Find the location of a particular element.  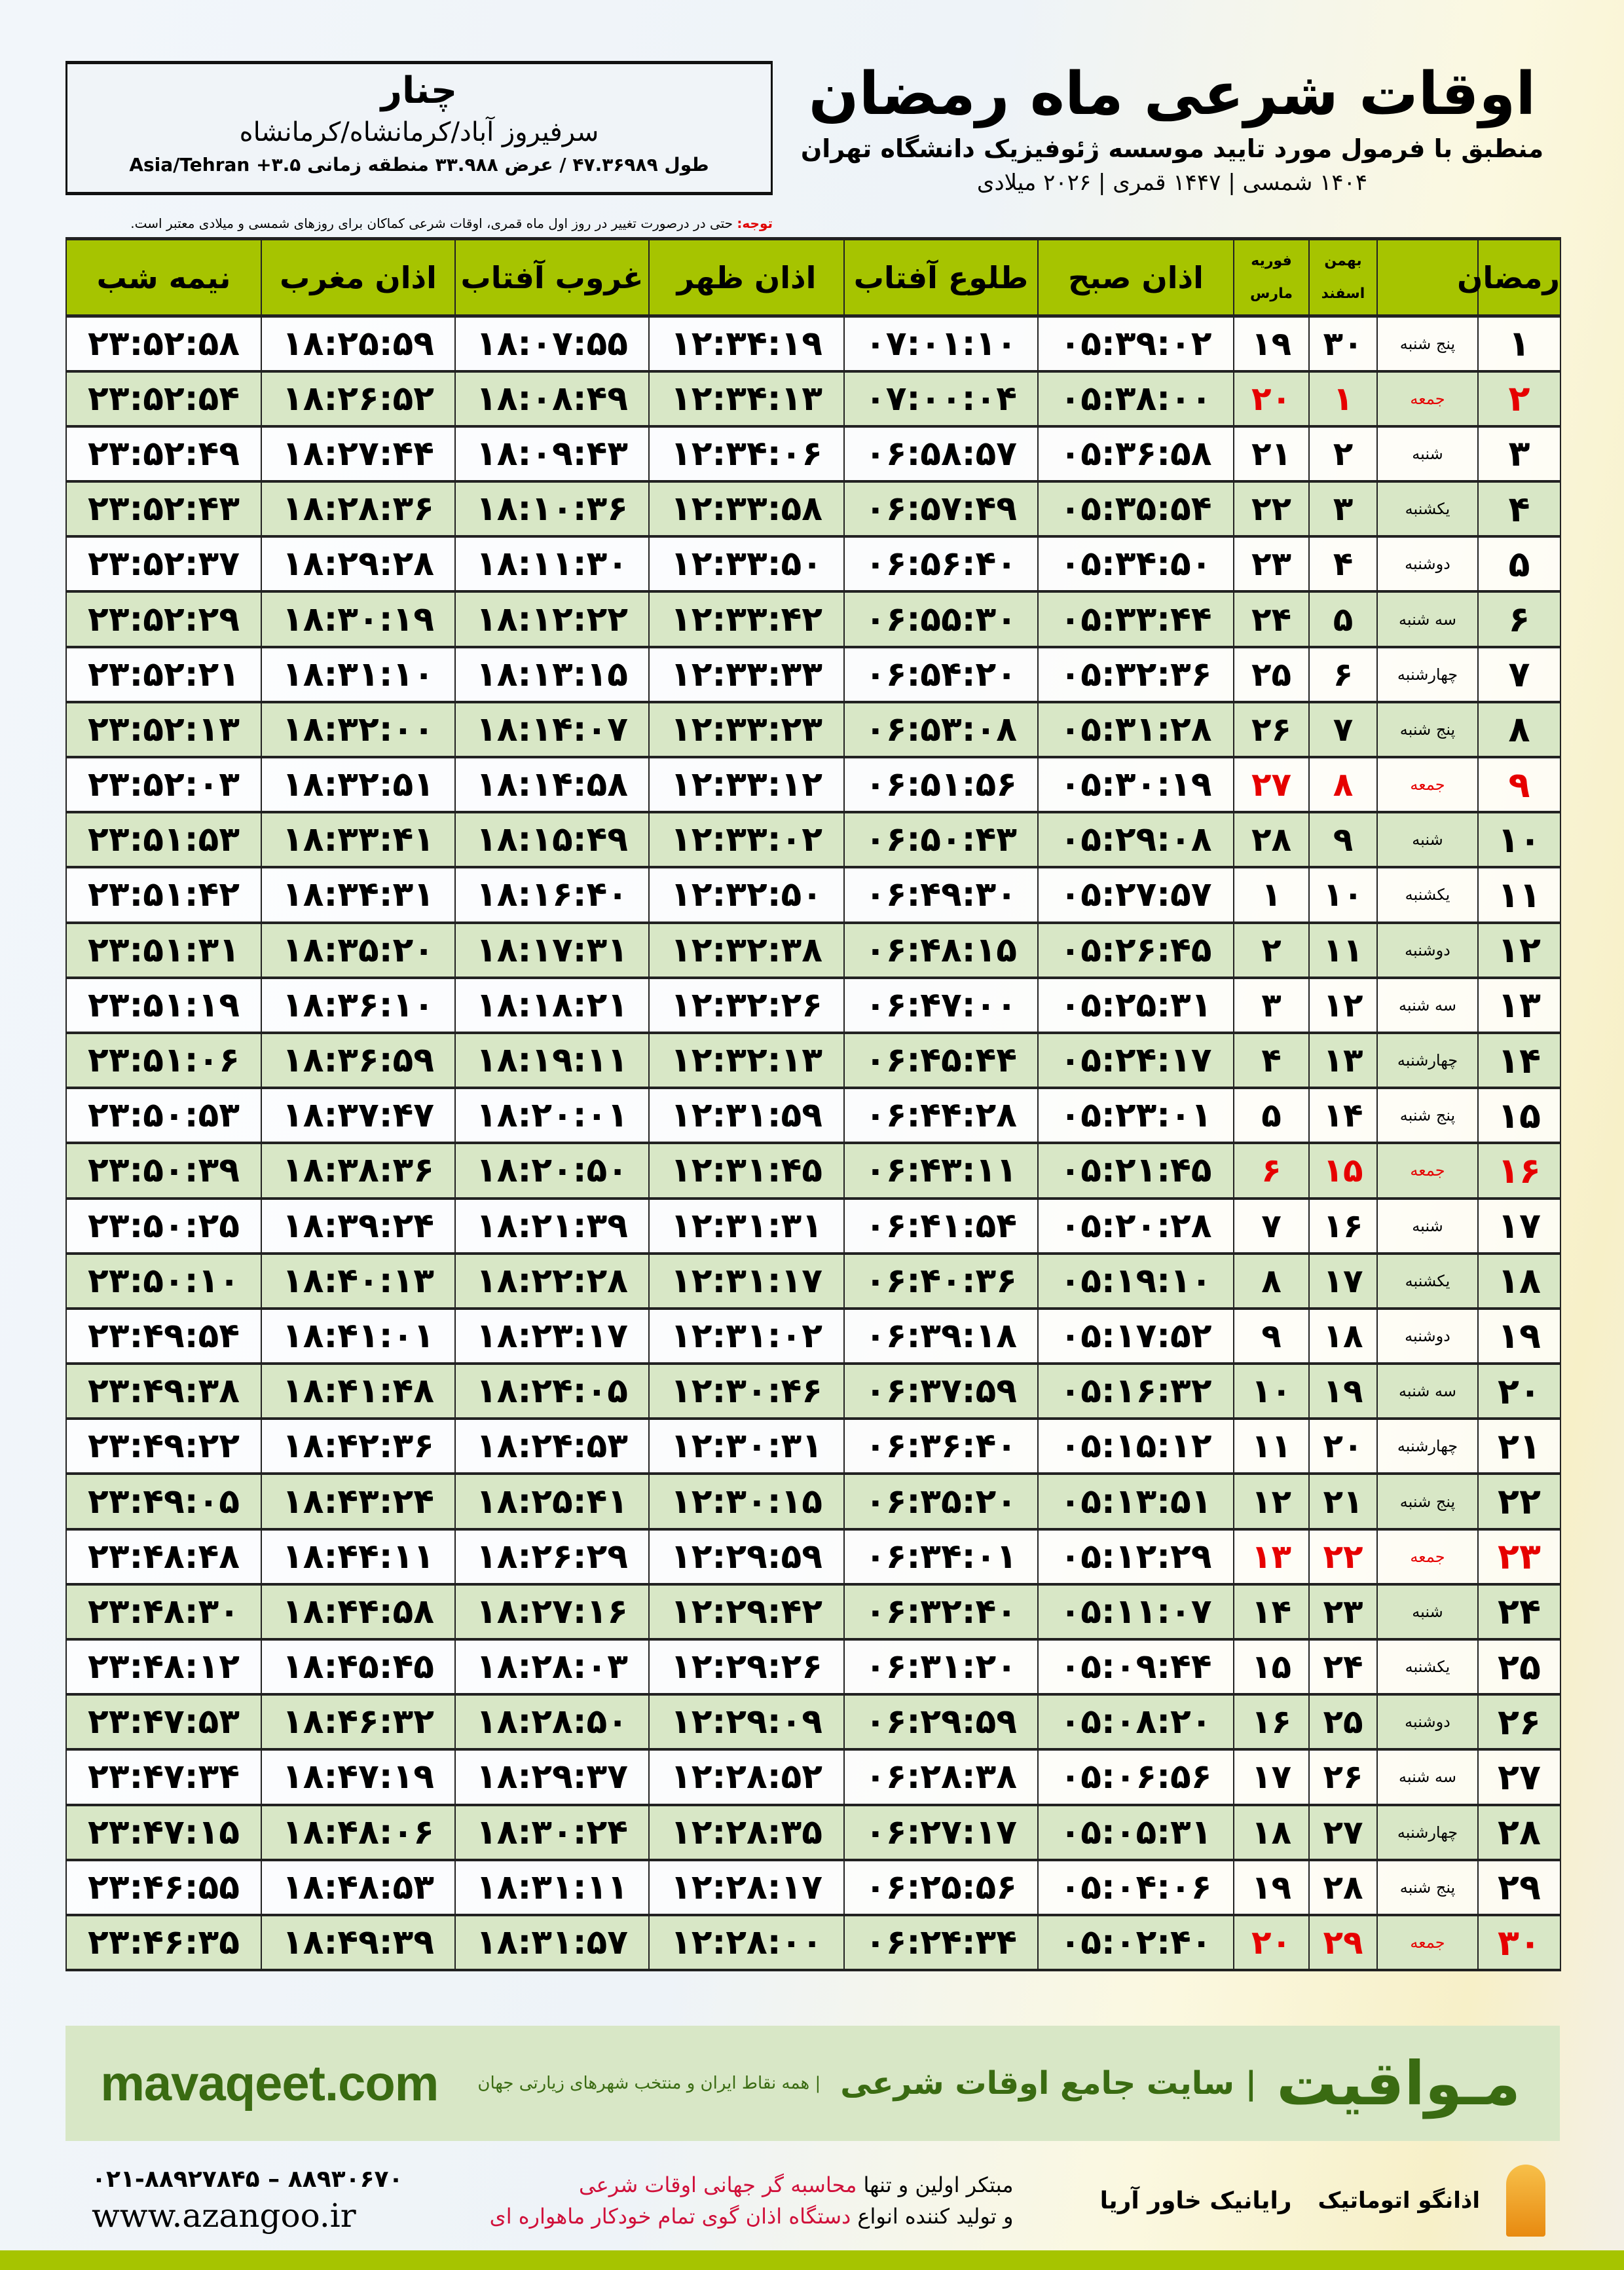

cell-weekday: یکشنبه is located at coordinates (1427, 509).